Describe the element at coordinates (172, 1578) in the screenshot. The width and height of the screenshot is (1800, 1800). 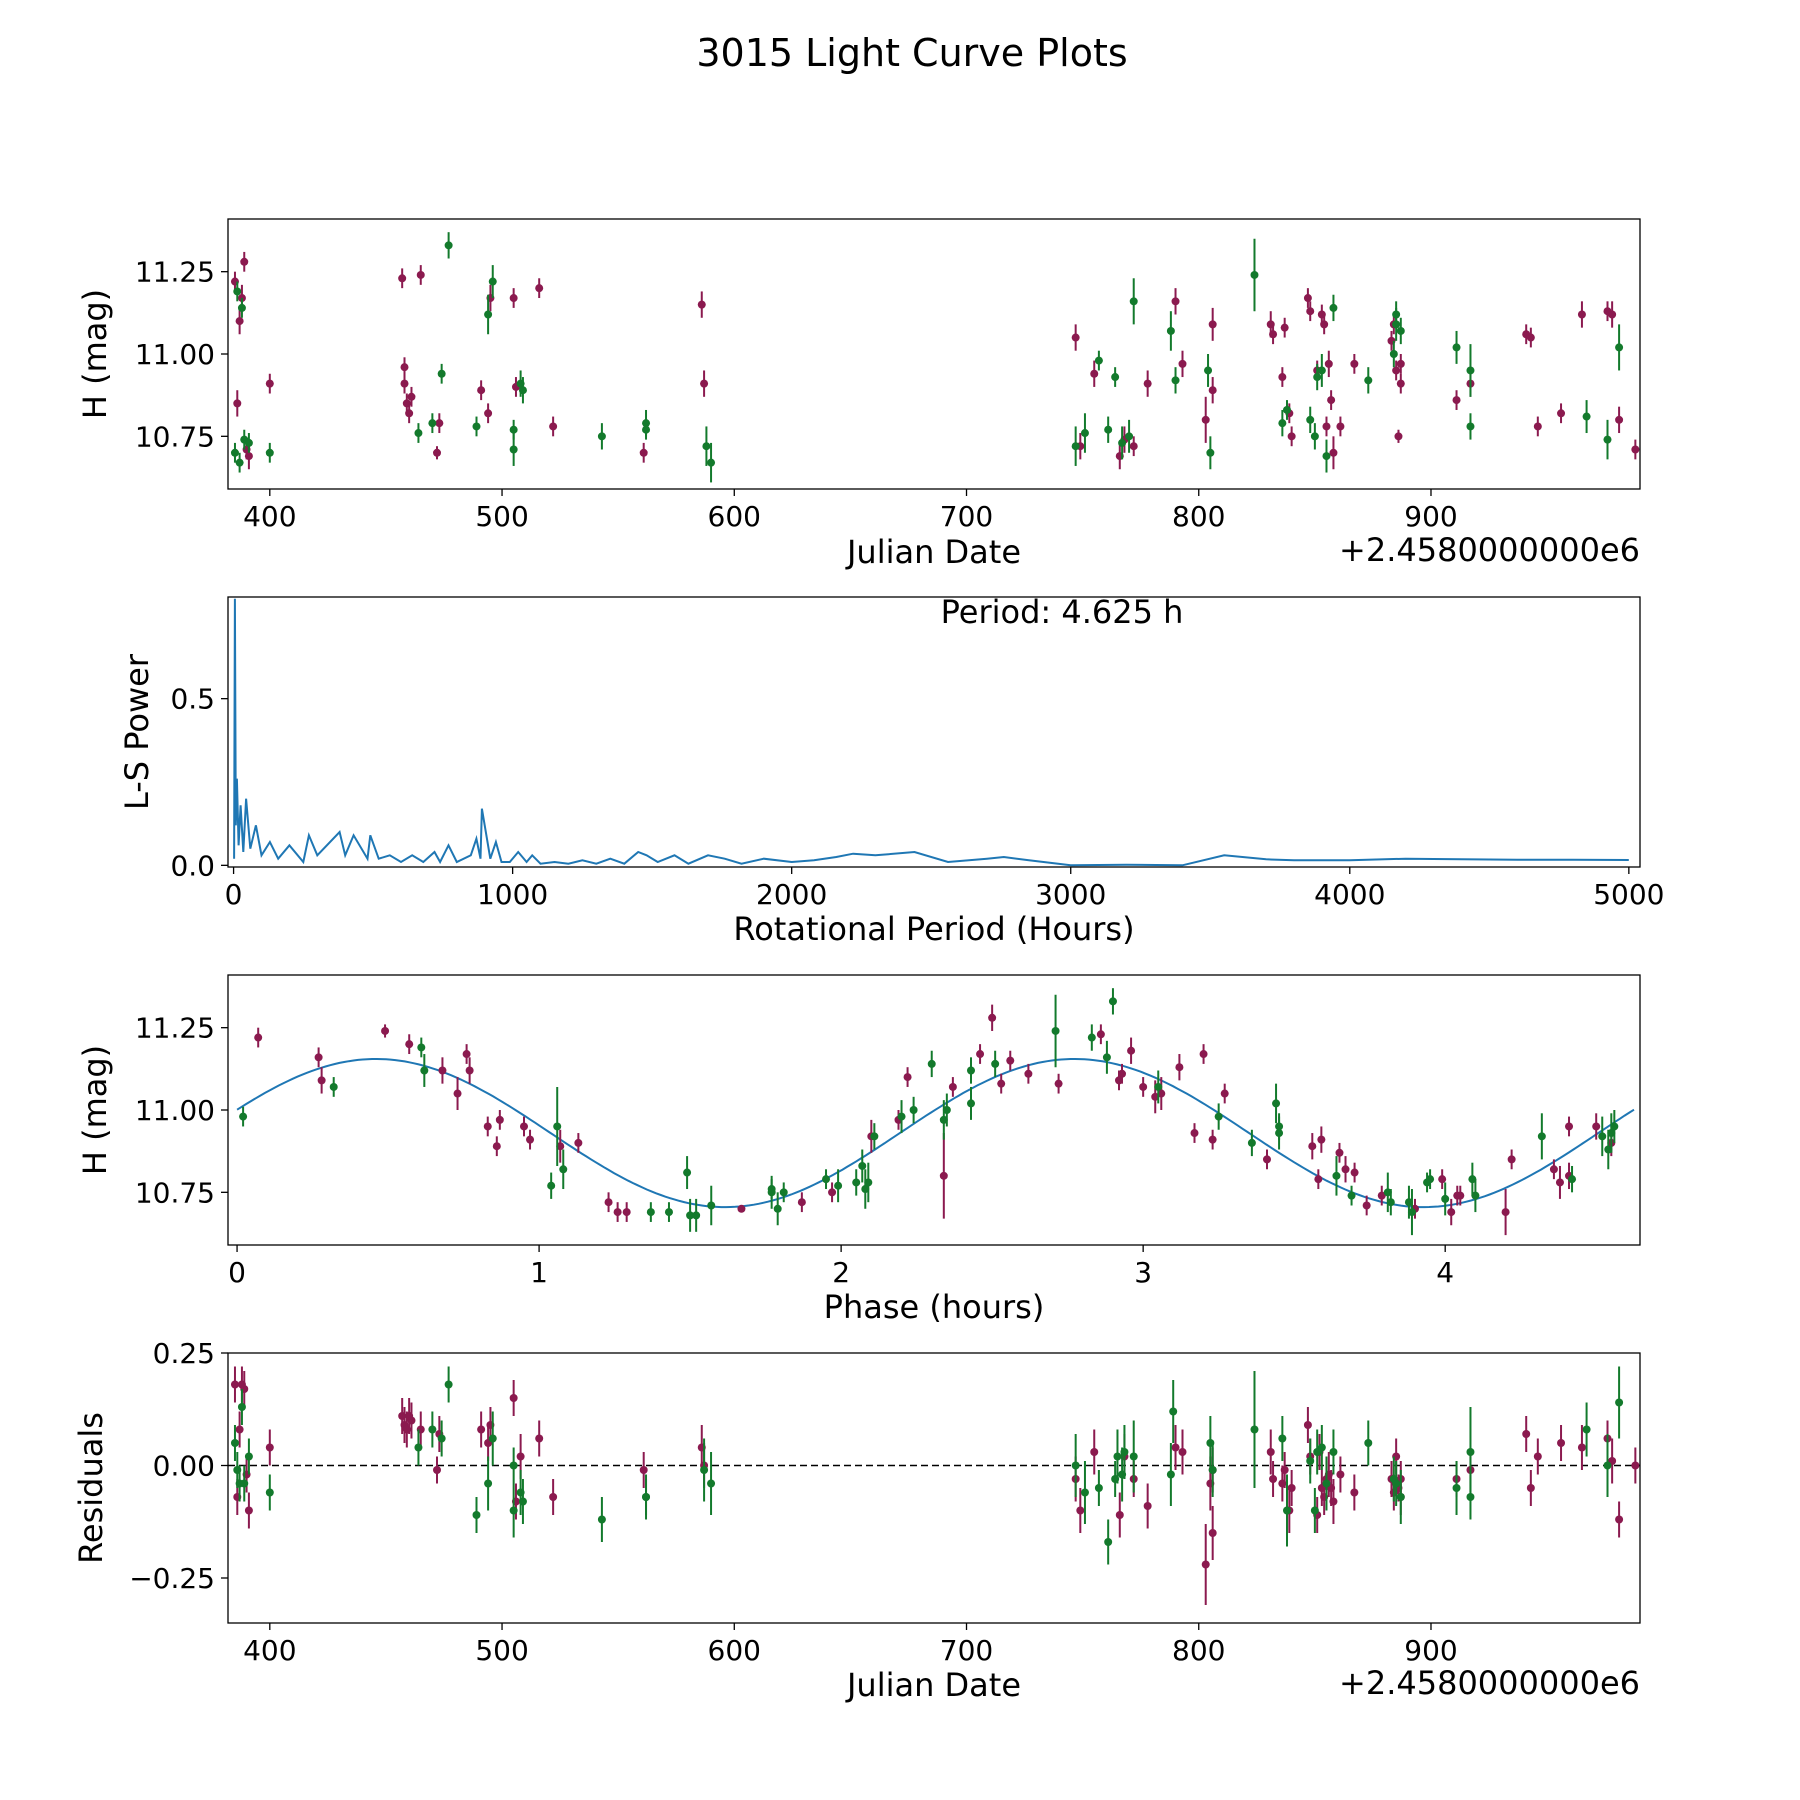
I see `y-tick-label: −0.25` at that location.